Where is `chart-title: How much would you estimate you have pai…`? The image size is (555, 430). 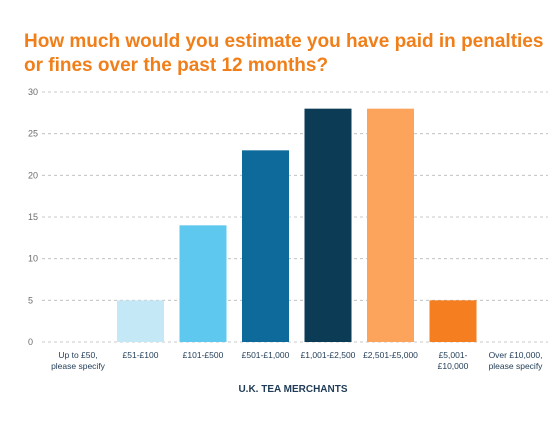
chart-title: How much would you estimate you have pai… is located at coordinates (284, 53).